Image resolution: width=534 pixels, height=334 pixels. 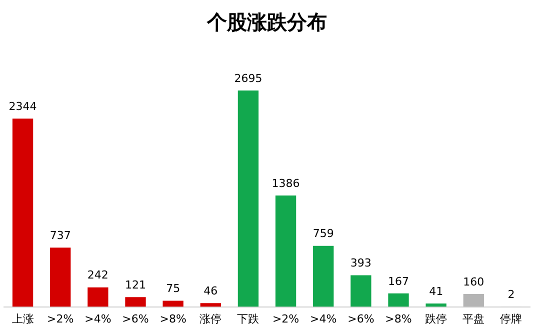 What do you see at coordinates (511, 294) in the screenshot?
I see `data-label: 2` at bounding box center [511, 294].